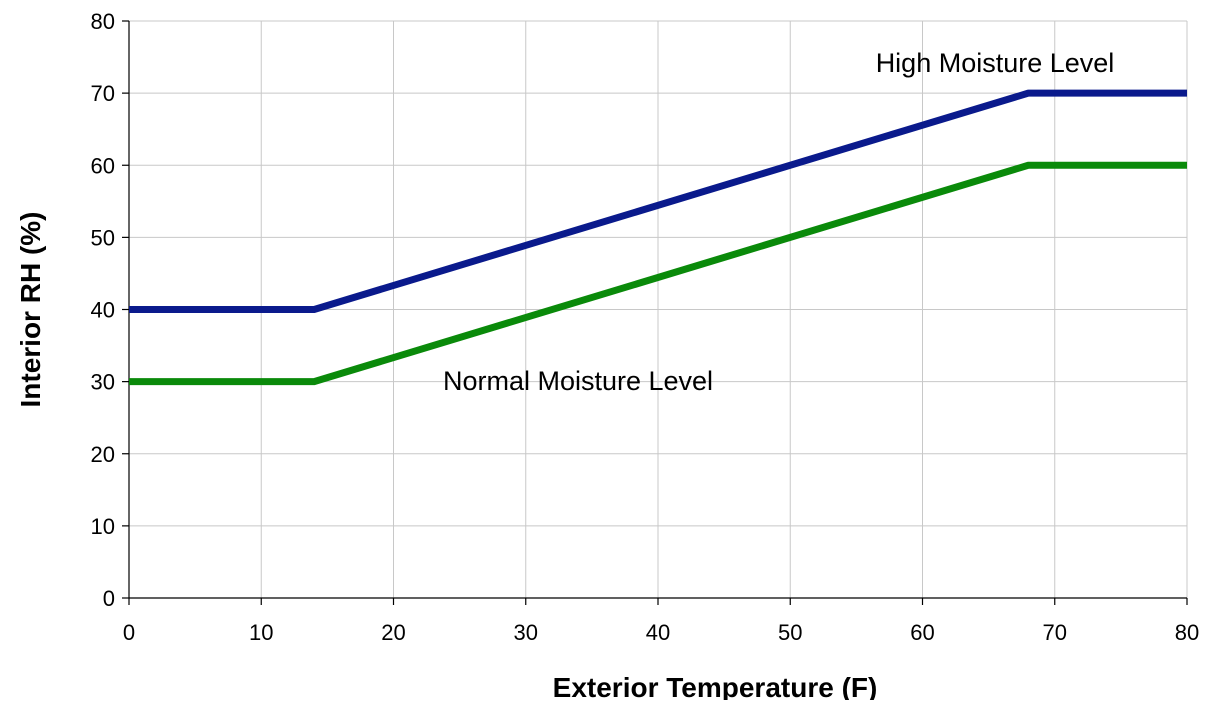 Image resolution: width=1208 pixels, height=705 pixels. What do you see at coordinates (1187, 632) in the screenshot?
I see `x-tick-label: 80` at bounding box center [1187, 632].